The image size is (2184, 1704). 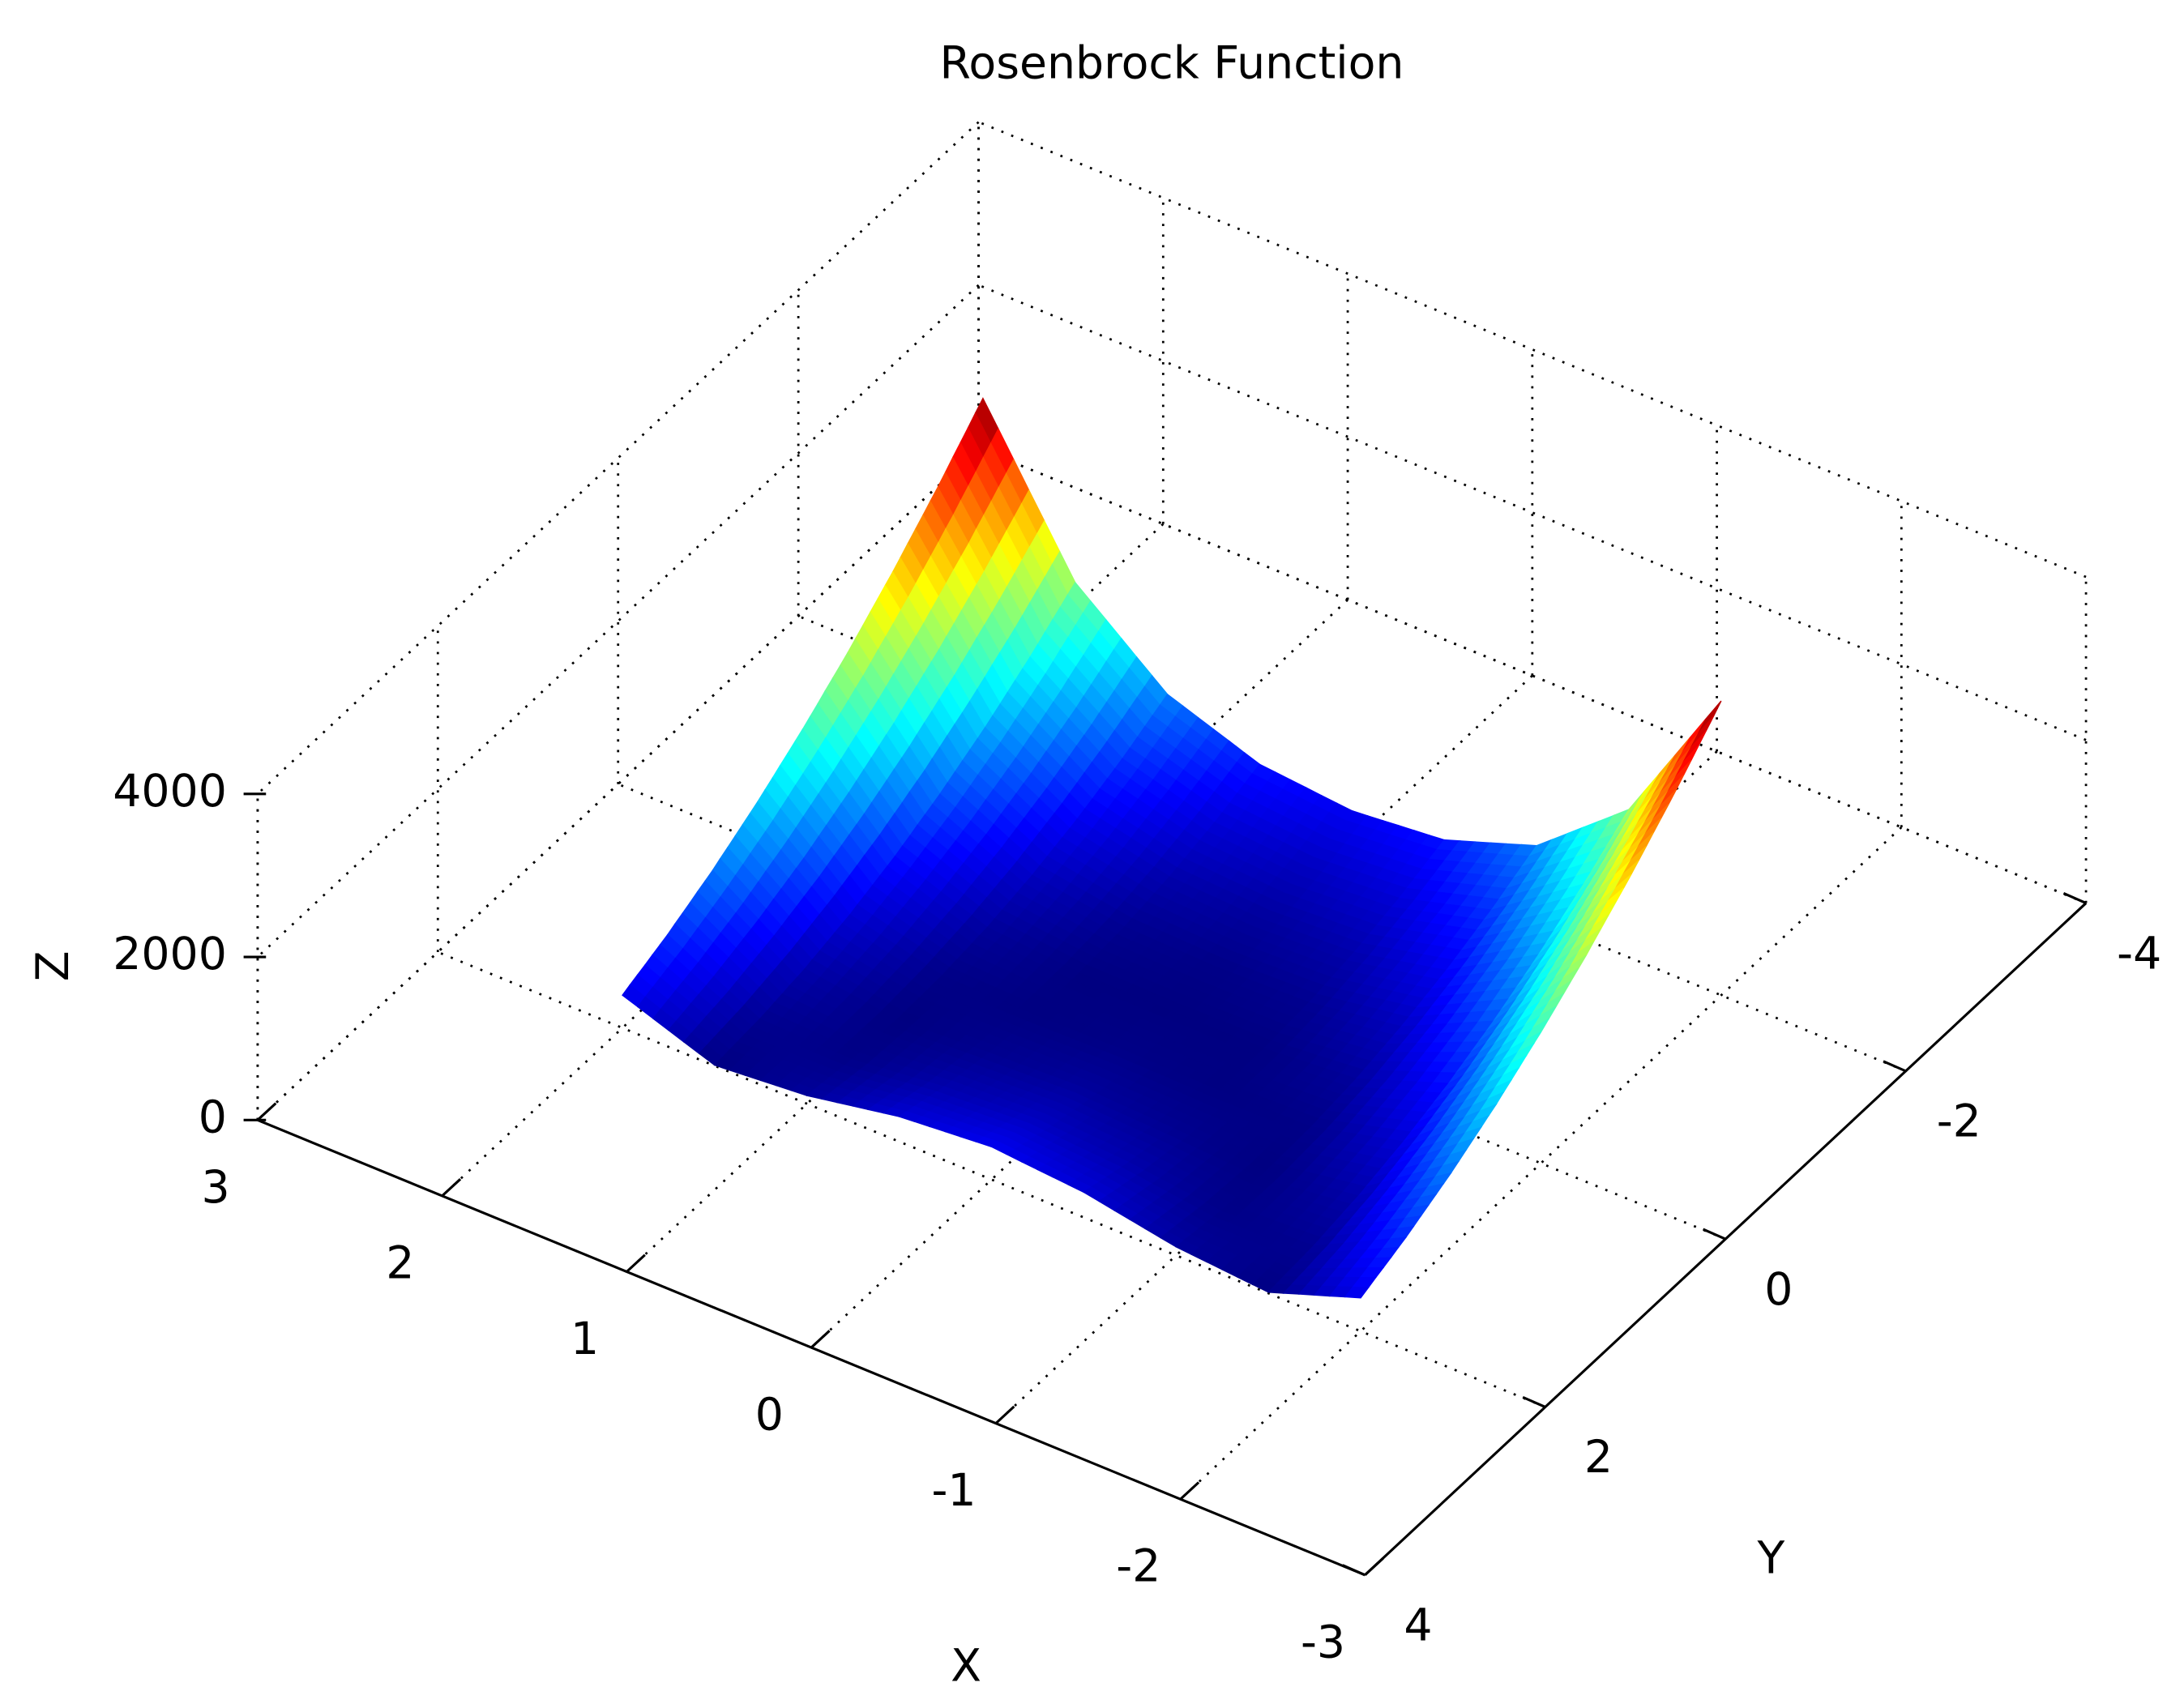 What do you see at coordinates (1599, 1458) in the screenshot?
I see `y-tick-label: 2` at bounding box center [1599, 1458].